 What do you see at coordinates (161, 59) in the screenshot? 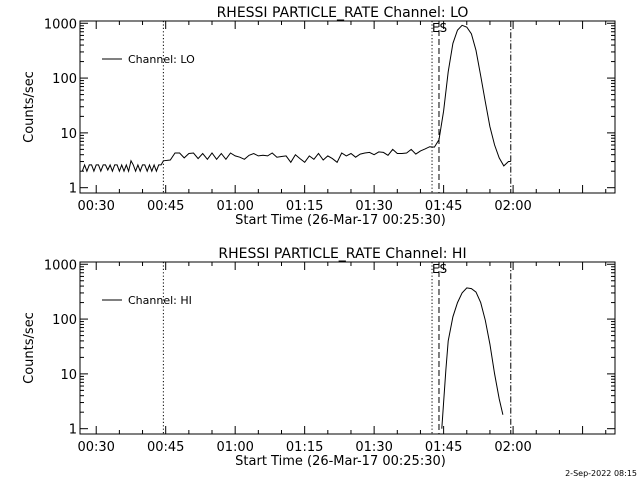
I see `legend-label: Channel: LO` at bounding box center [161, 59].